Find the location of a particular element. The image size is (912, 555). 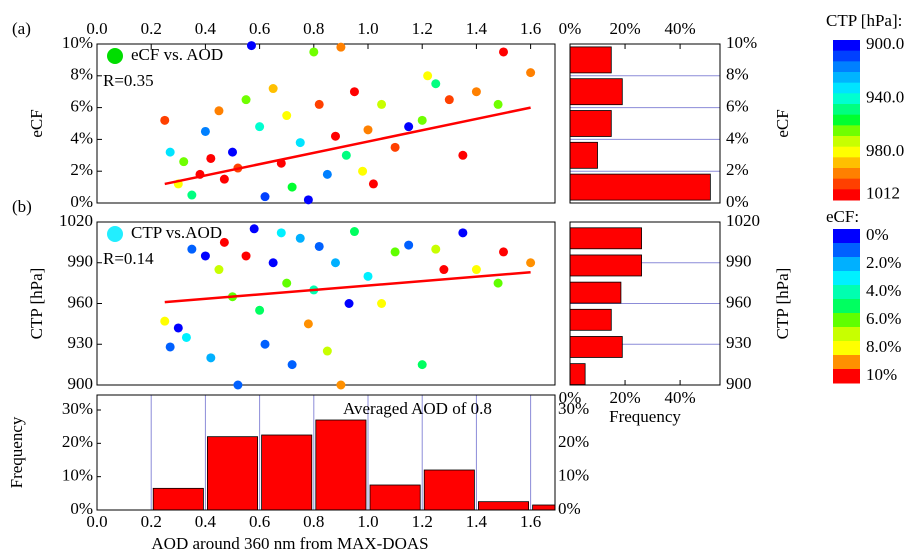

y-tick-label-right: 30% is located at coordinates (573, 408).